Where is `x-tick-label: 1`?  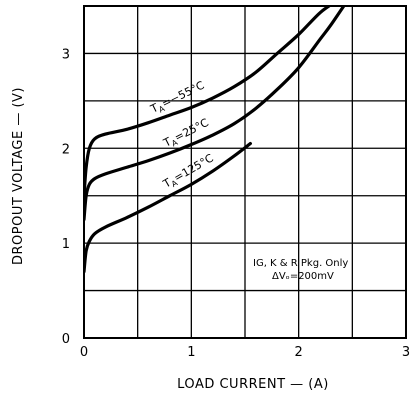 x-tick-label: 1 is located at coordinates (191, 352).